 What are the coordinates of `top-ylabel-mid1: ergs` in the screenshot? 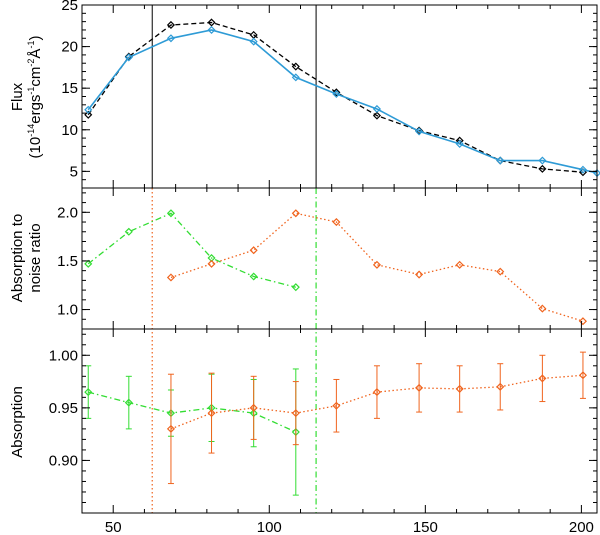 It's located at (35, 109).